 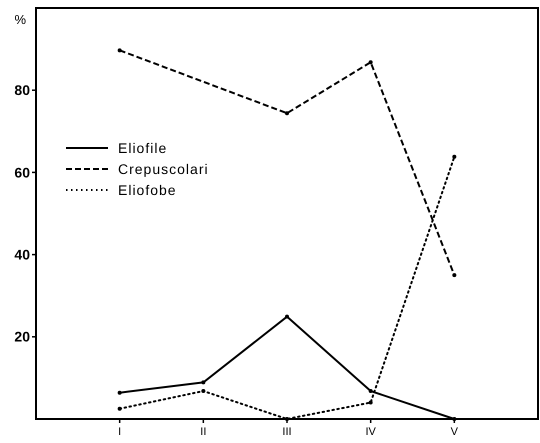 I want to click on y-tick-label: 40, so click(x=22, y=254).